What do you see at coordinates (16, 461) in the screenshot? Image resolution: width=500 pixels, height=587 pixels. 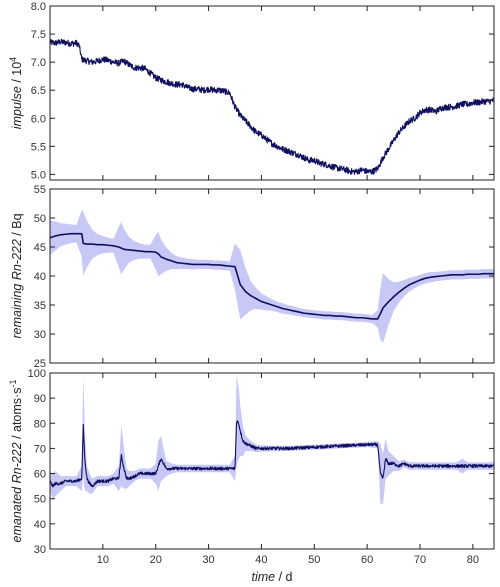 I see `y-axis-label: emanated Rn-222 / atoms·s-1` at bounding box center [16, 461].